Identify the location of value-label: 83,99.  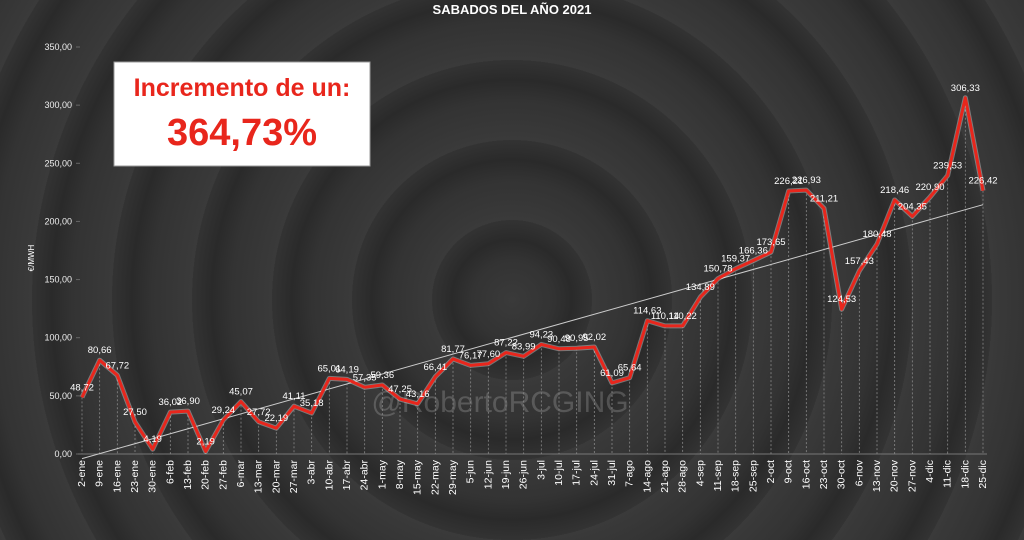
(524, 346).